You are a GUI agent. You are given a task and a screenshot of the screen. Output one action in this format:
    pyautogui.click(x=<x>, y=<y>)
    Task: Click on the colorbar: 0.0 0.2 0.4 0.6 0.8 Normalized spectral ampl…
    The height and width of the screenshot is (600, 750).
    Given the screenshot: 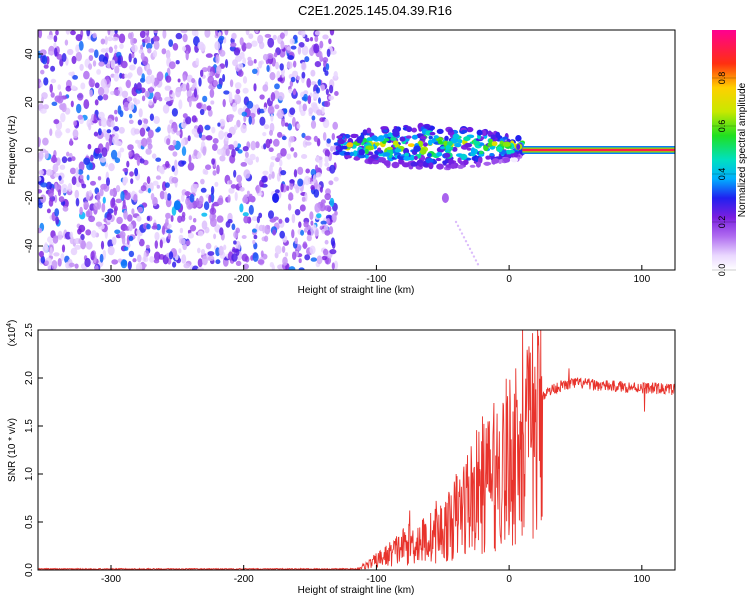 What is the action you would take?
    pyautogui.click(x=730, y=153)
    